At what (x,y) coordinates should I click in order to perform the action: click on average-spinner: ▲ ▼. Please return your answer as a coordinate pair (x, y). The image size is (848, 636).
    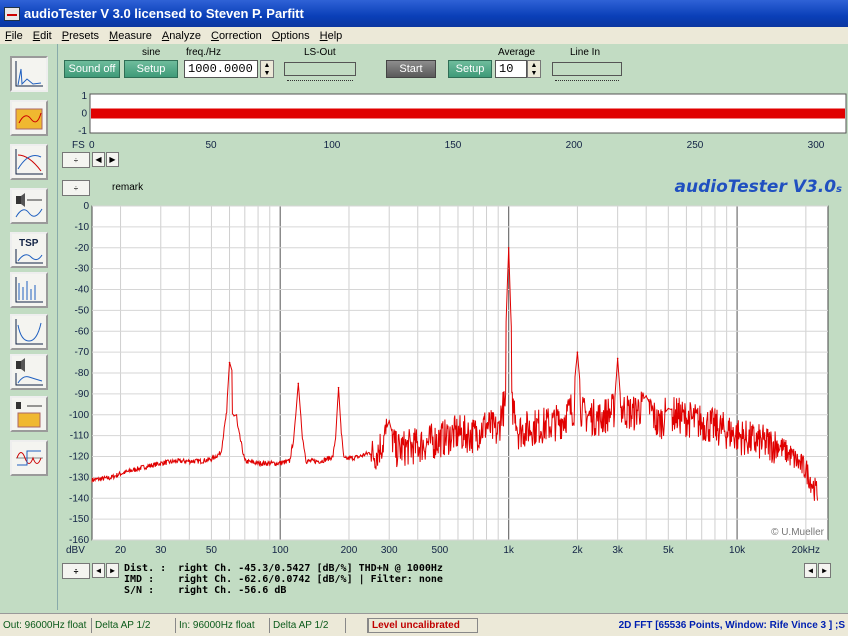
    Looking at the image, I should click on (534, 69).